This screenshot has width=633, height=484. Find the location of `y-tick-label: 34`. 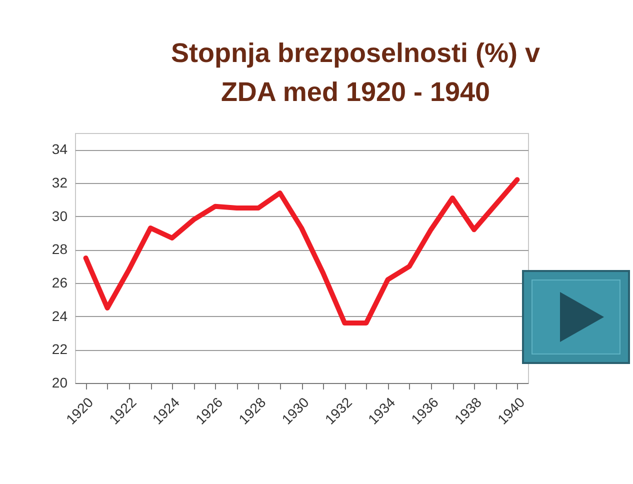

y-tick-label: 34 is located at coordinates (60, 149).